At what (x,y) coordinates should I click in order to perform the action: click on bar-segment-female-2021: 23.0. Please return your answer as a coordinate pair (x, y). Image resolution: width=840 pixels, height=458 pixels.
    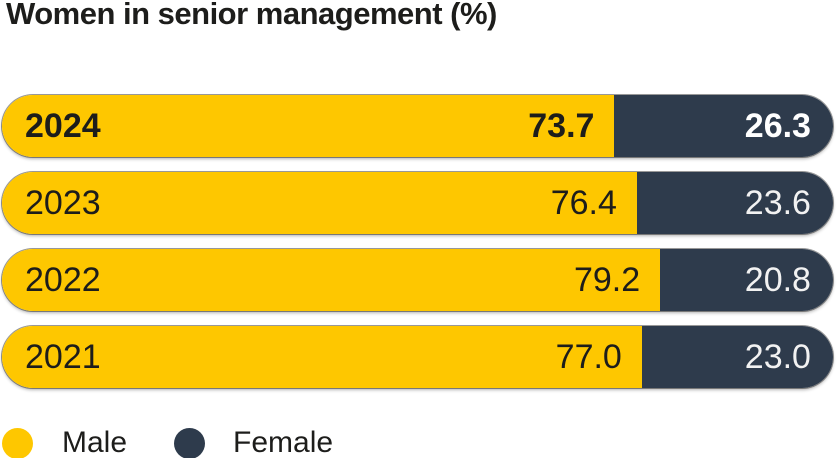
    Looking at the image, I should click on (737, 357).